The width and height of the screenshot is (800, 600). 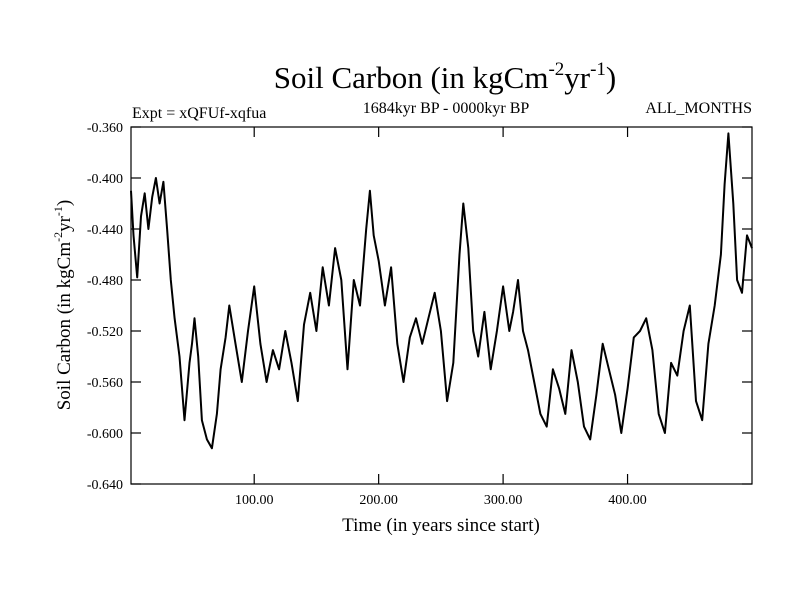 I want to click on y-tick-label: -0.600, so click(x=105, y=434).